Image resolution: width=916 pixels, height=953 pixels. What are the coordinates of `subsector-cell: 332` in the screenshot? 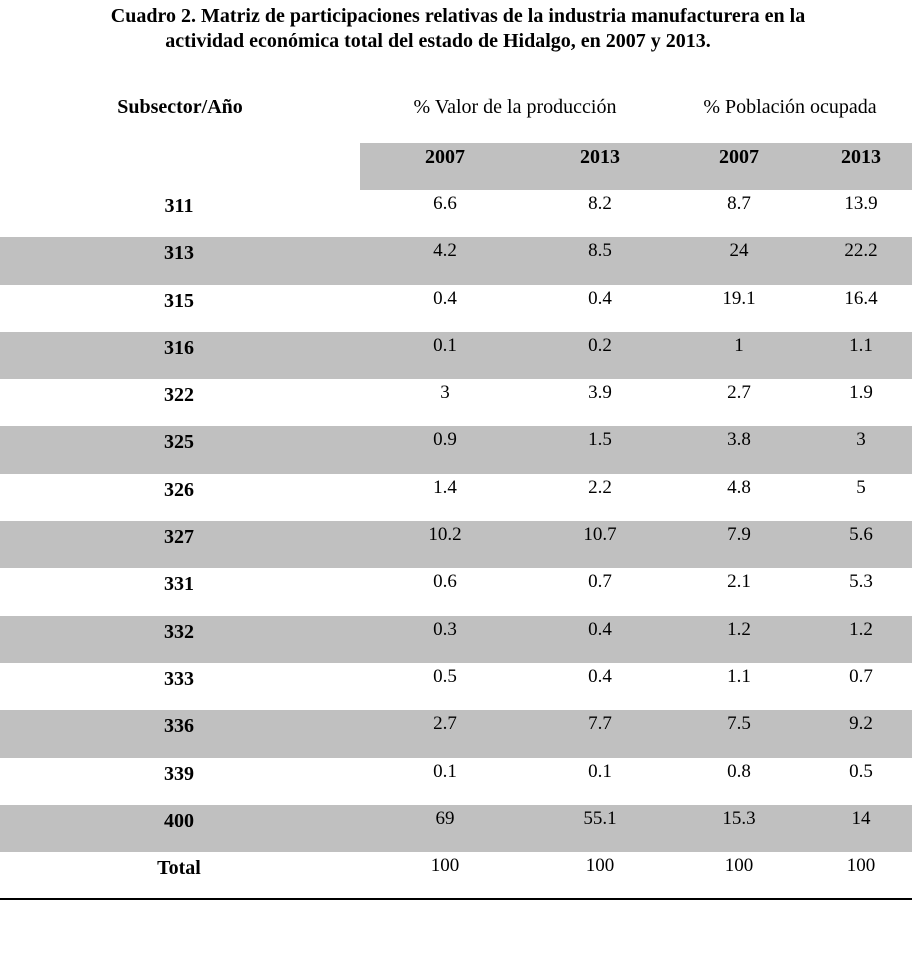 It's located at (179, 631).